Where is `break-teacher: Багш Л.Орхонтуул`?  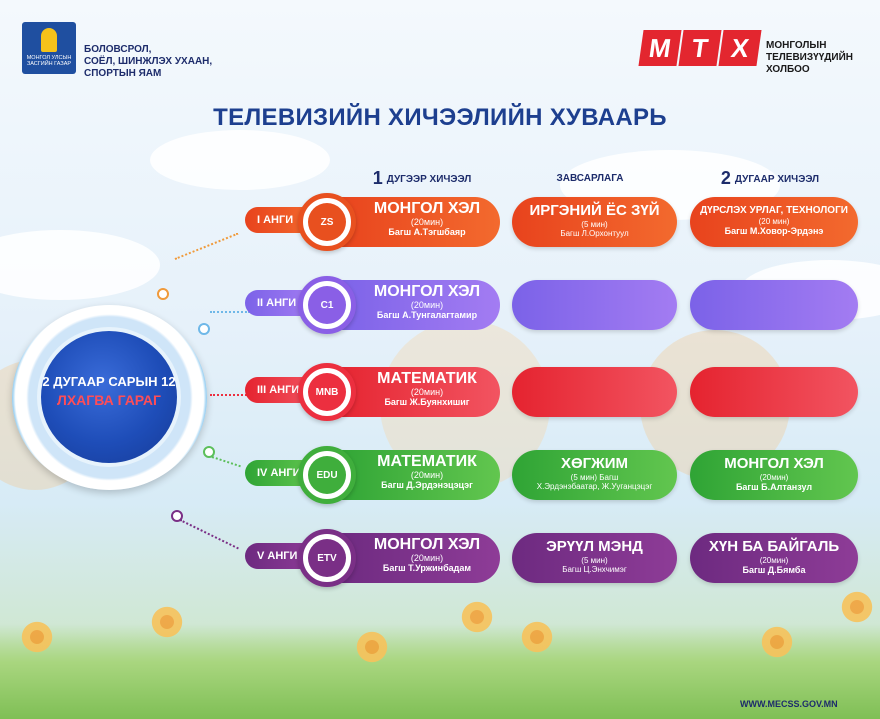 break-teacher: Багш Л.Орхонтуул is located at coordinates (594, 233).